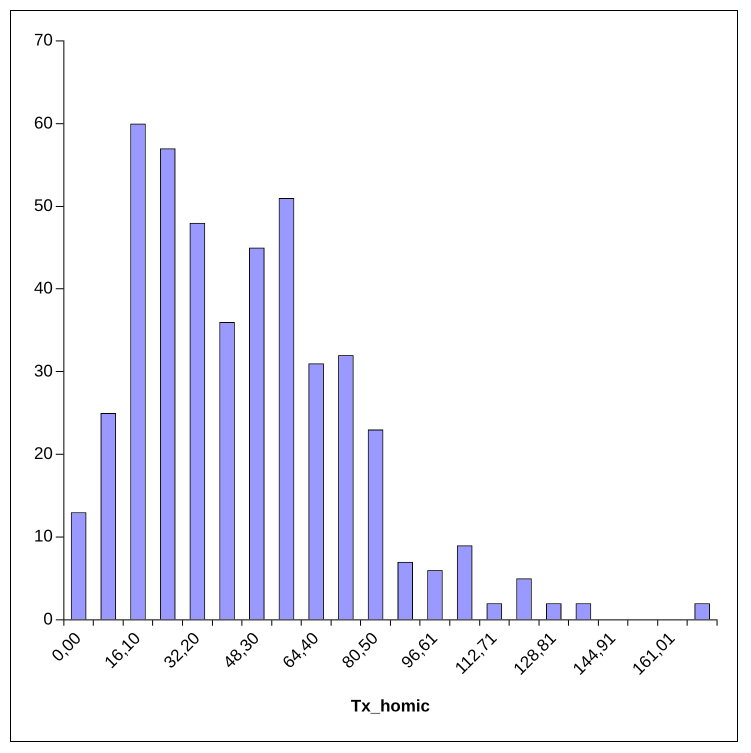  What do you see at coordinates (43, 454) in the screenshot?
I see `y-tick-label: 20` at bounding box center [43, 454].